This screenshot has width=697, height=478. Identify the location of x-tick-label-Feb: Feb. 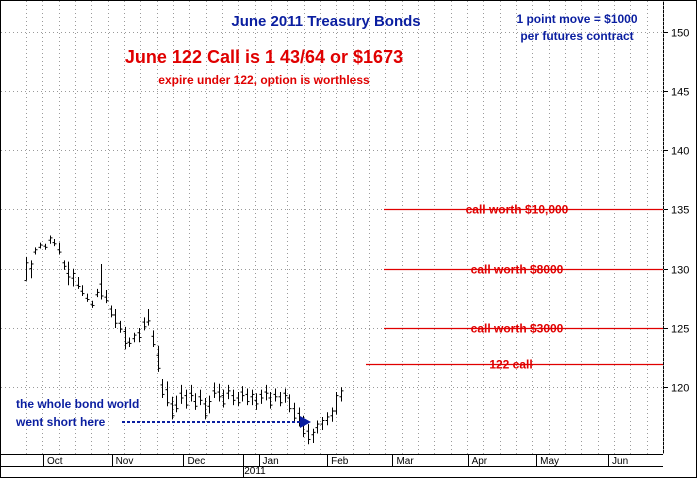
(340, 461).